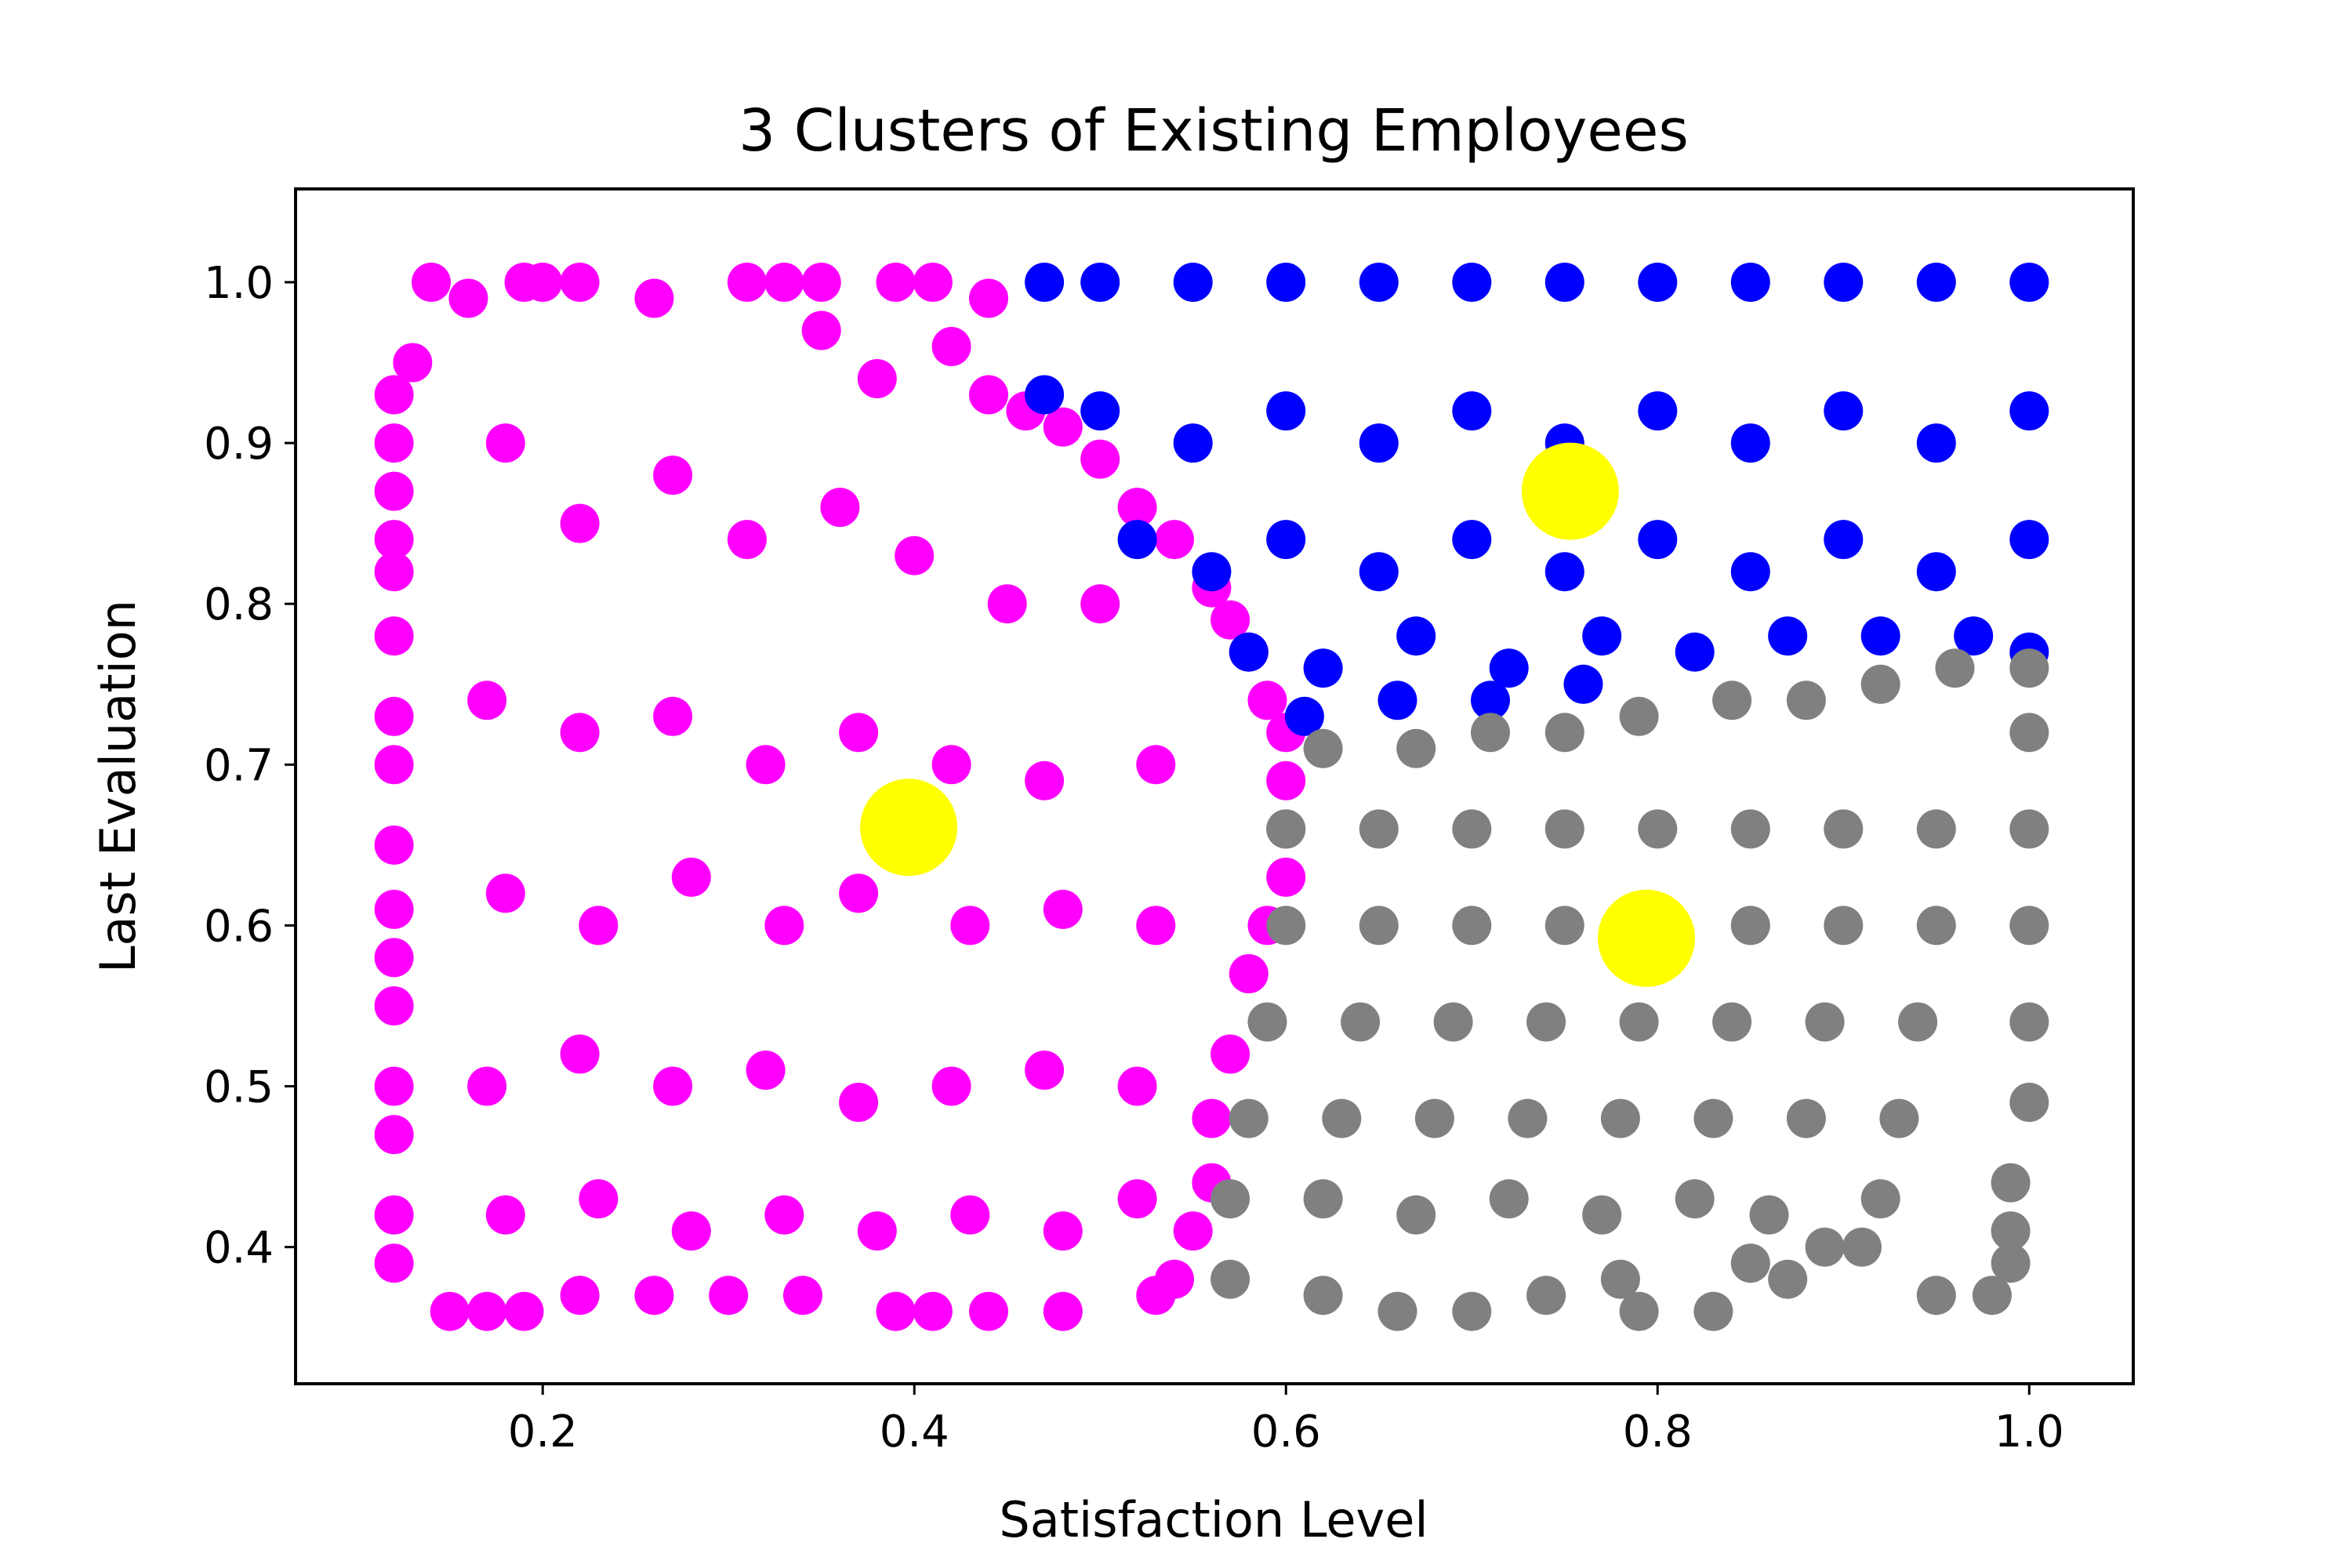 The image size is (2352, 1568). Describe the element at coordinates (914, 1431) in the screenshot. I see `x-tick-label: 0.4` at that location.